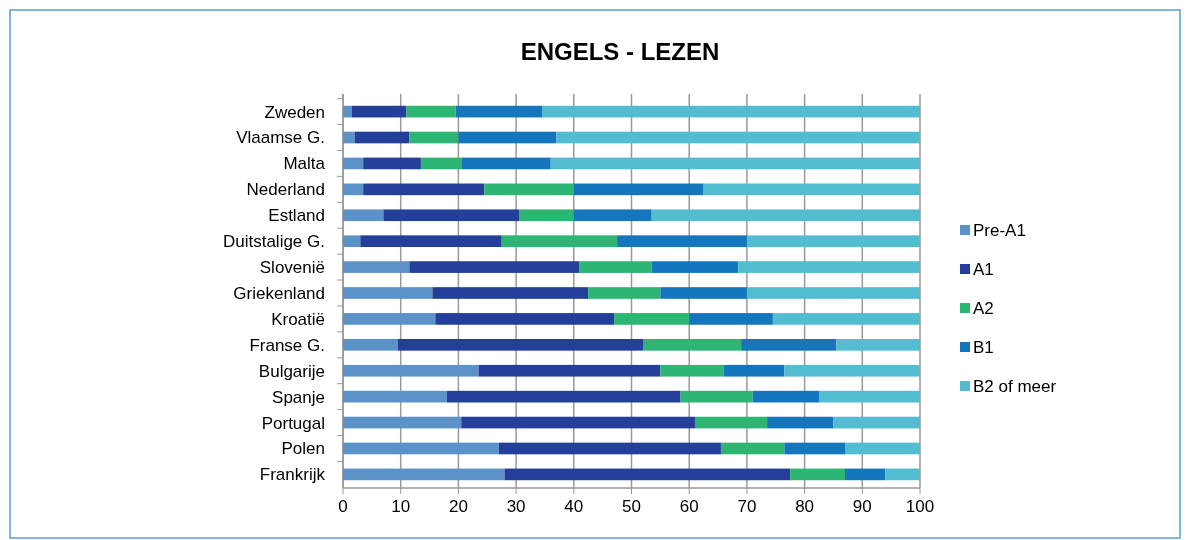 The width and height of the screenshot is (1190, 540). I want to click on x-tick-label: 10, so click(401, 506).